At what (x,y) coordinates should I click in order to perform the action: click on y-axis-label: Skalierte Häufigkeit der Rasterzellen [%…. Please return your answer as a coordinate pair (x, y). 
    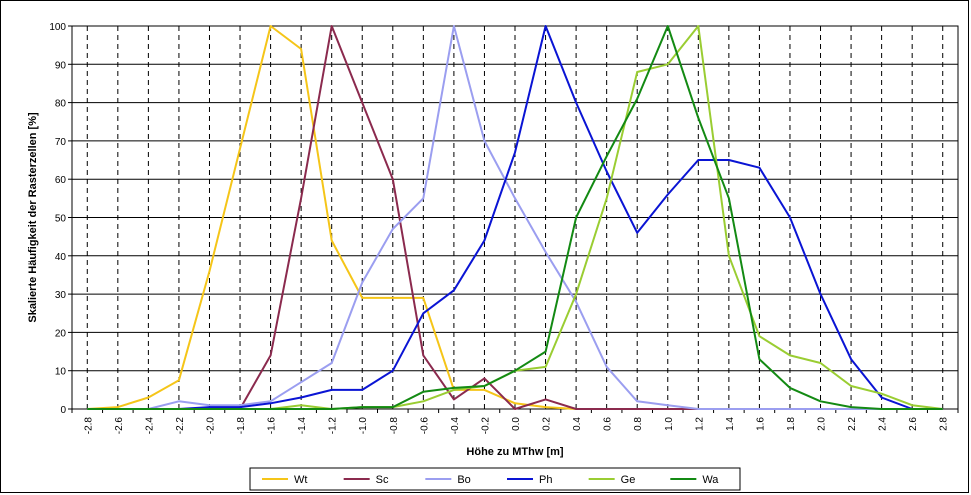
    Looking at the image, I should click on (33, 217).